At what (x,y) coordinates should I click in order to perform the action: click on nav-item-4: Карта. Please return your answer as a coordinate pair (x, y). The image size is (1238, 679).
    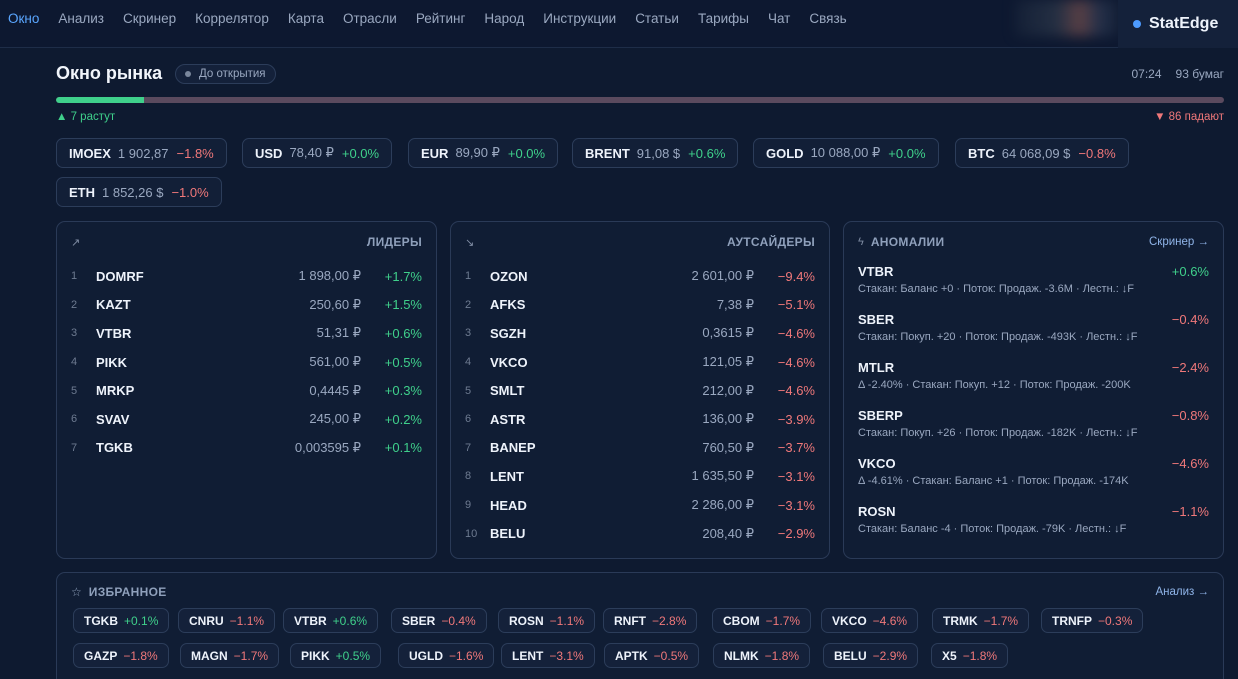
    Looking at the image, I should click on (305, 18).